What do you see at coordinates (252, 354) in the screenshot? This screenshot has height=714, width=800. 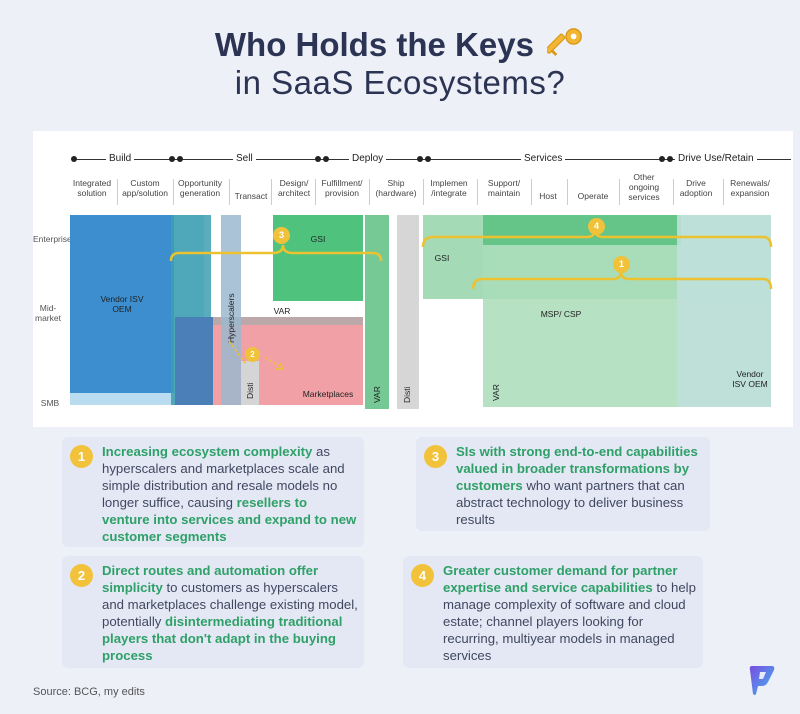 I see `badge-2: 2` at bounding box center [252, 354].